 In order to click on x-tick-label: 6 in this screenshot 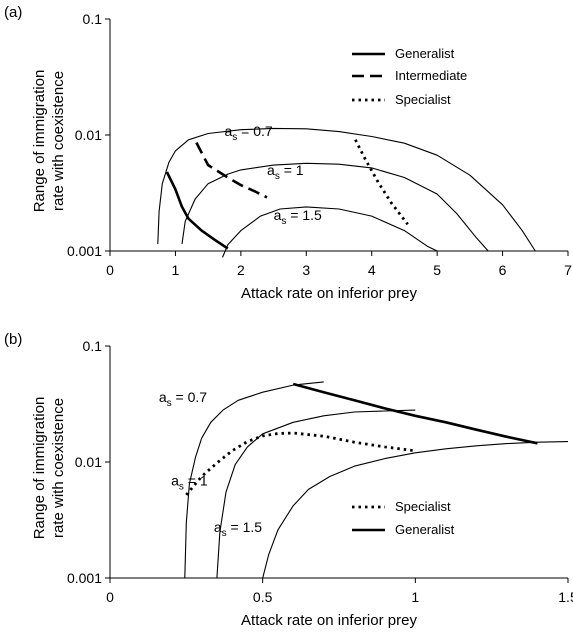, I will do `click(503, 270)`.